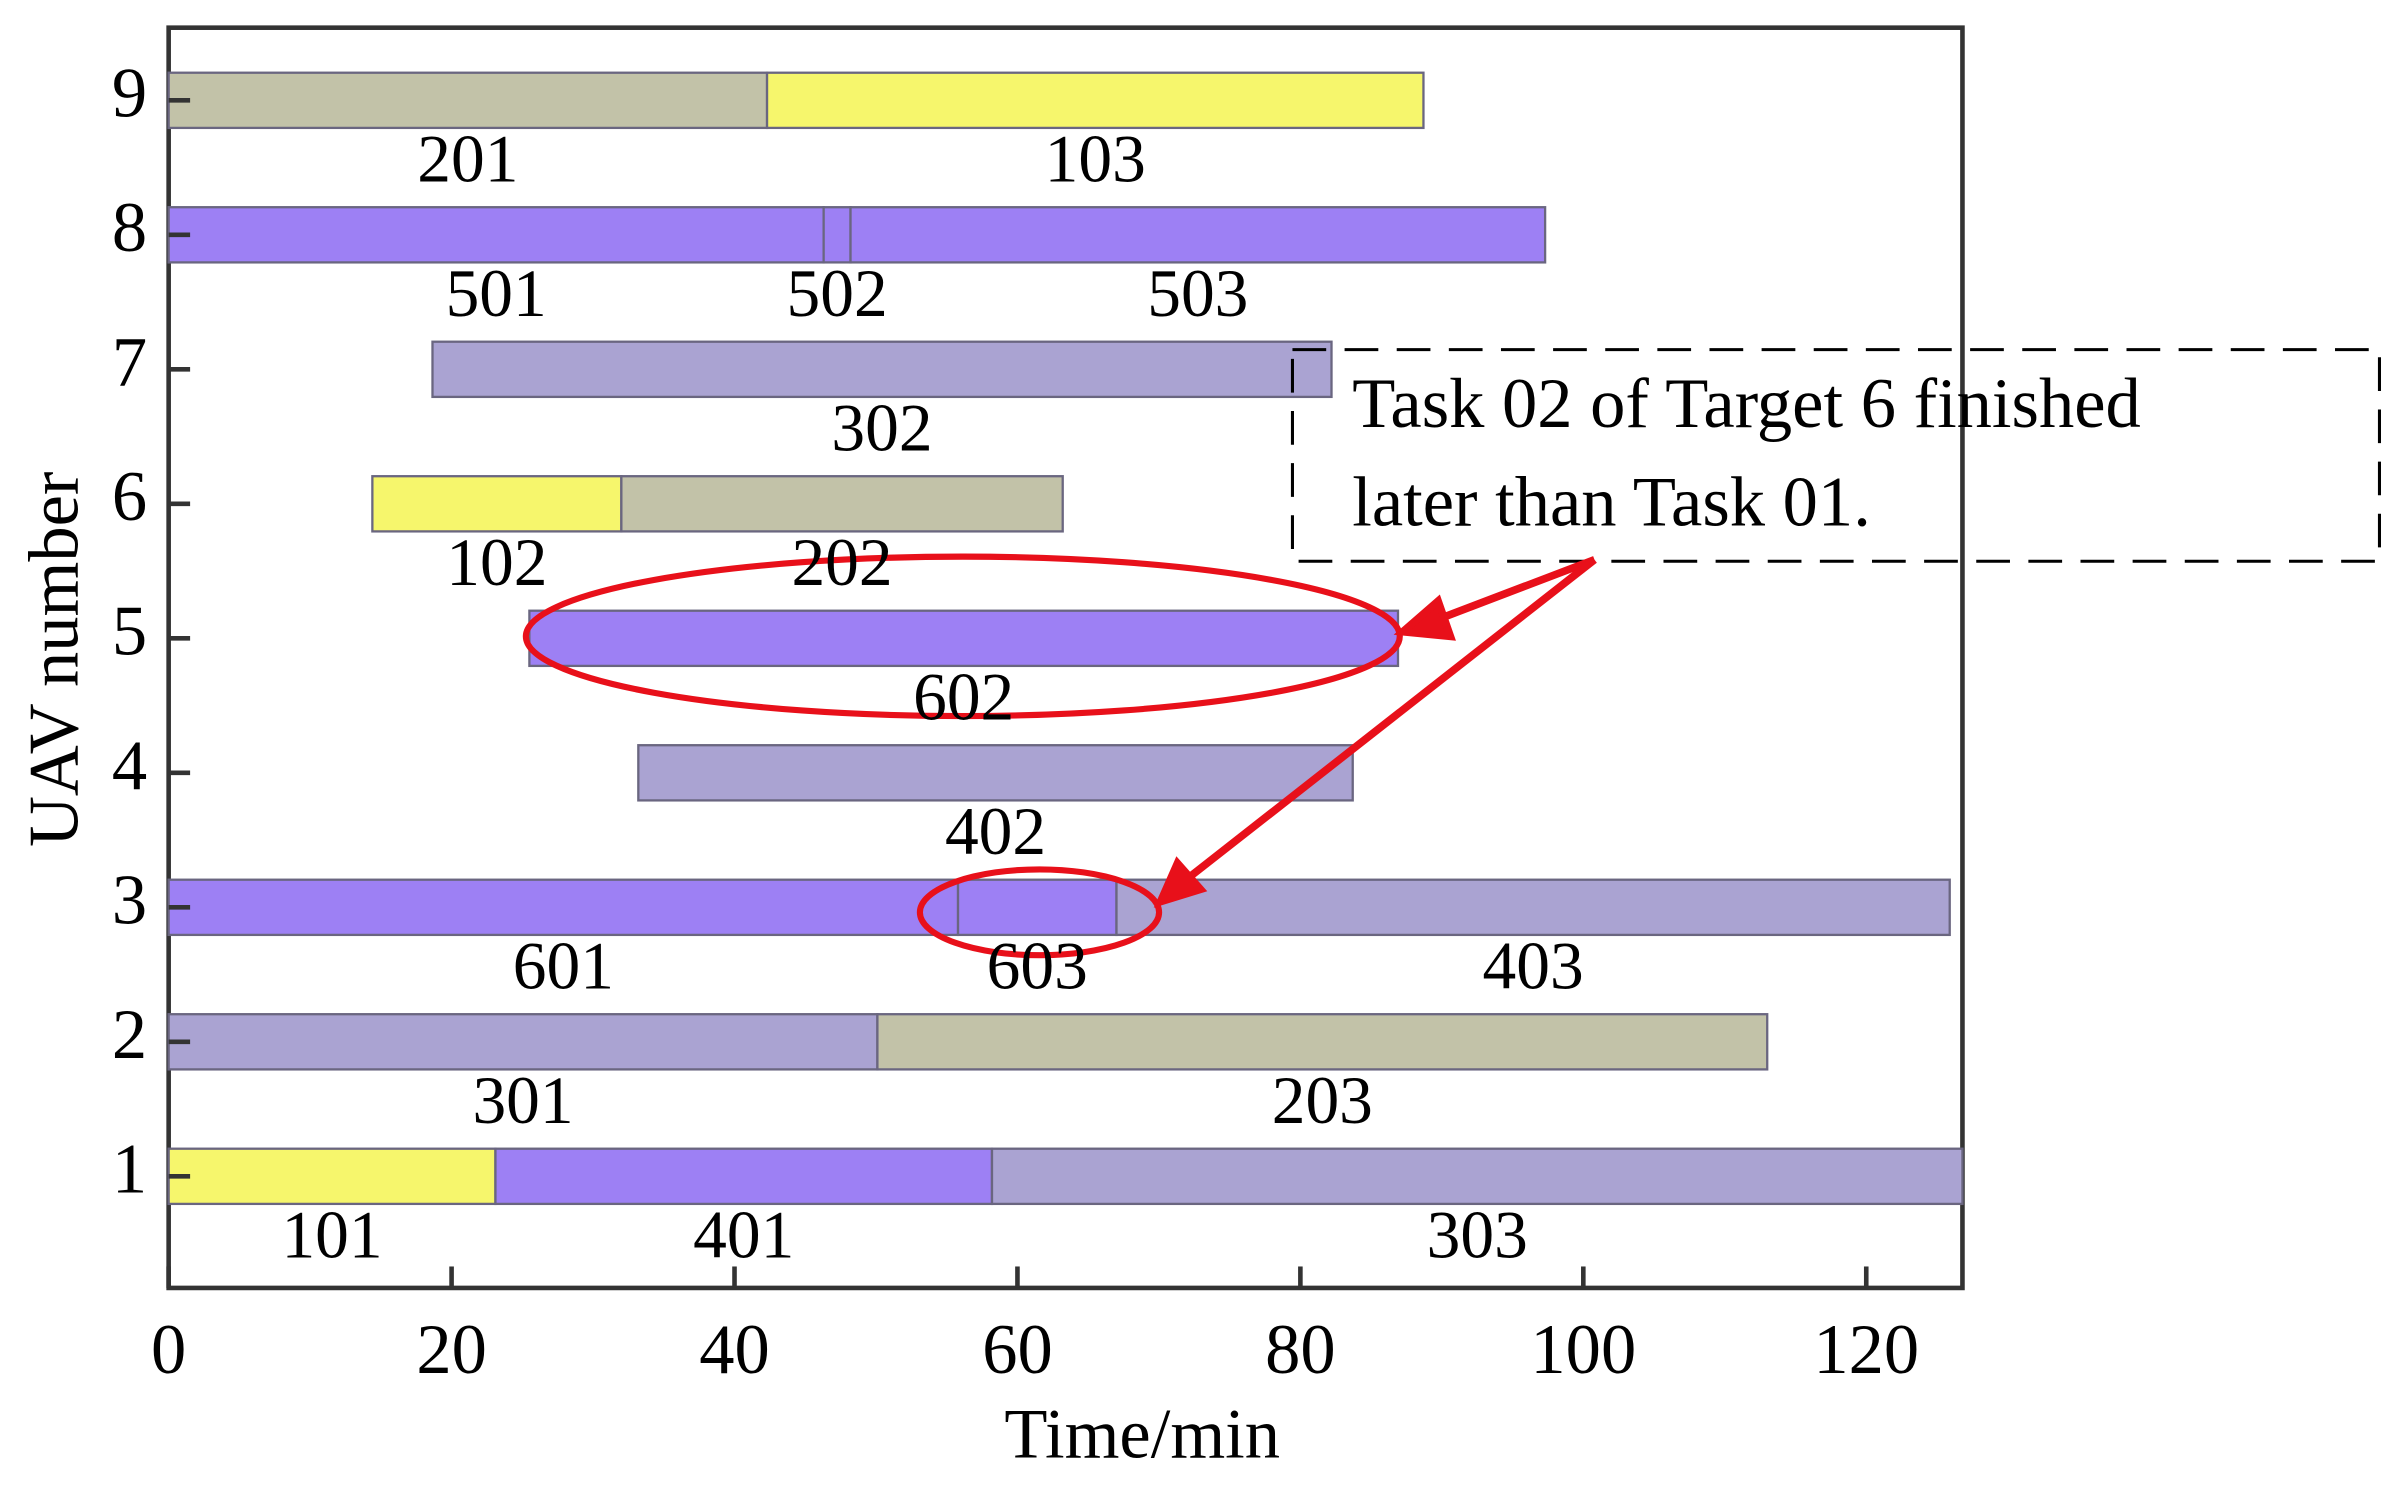 The height and width of the screenshot is (1495, 2404). Describe the element at coordinates (1300, 1350) in the screenshot. I see `x-tick-label: 80` at that location.